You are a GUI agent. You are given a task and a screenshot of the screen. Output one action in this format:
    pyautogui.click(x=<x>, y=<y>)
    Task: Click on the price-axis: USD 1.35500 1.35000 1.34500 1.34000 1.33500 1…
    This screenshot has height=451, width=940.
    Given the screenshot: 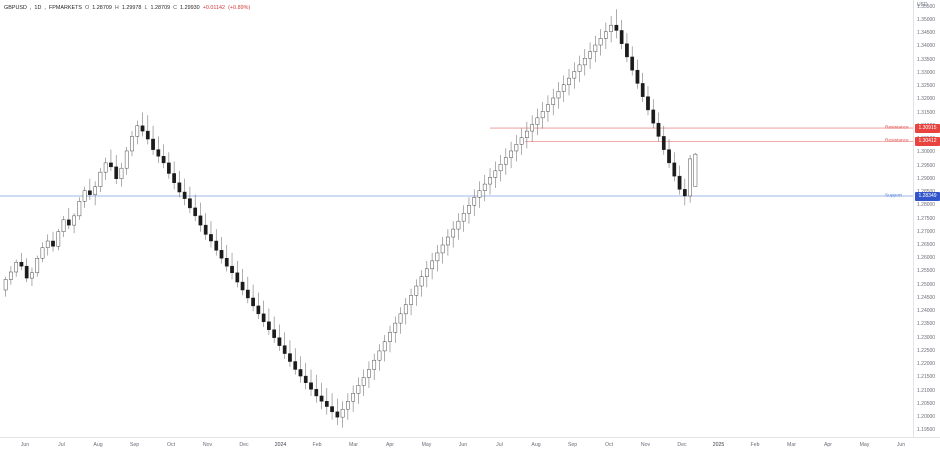 What is the action you would take?
    pyautogui.click(x=926, y=218)
    